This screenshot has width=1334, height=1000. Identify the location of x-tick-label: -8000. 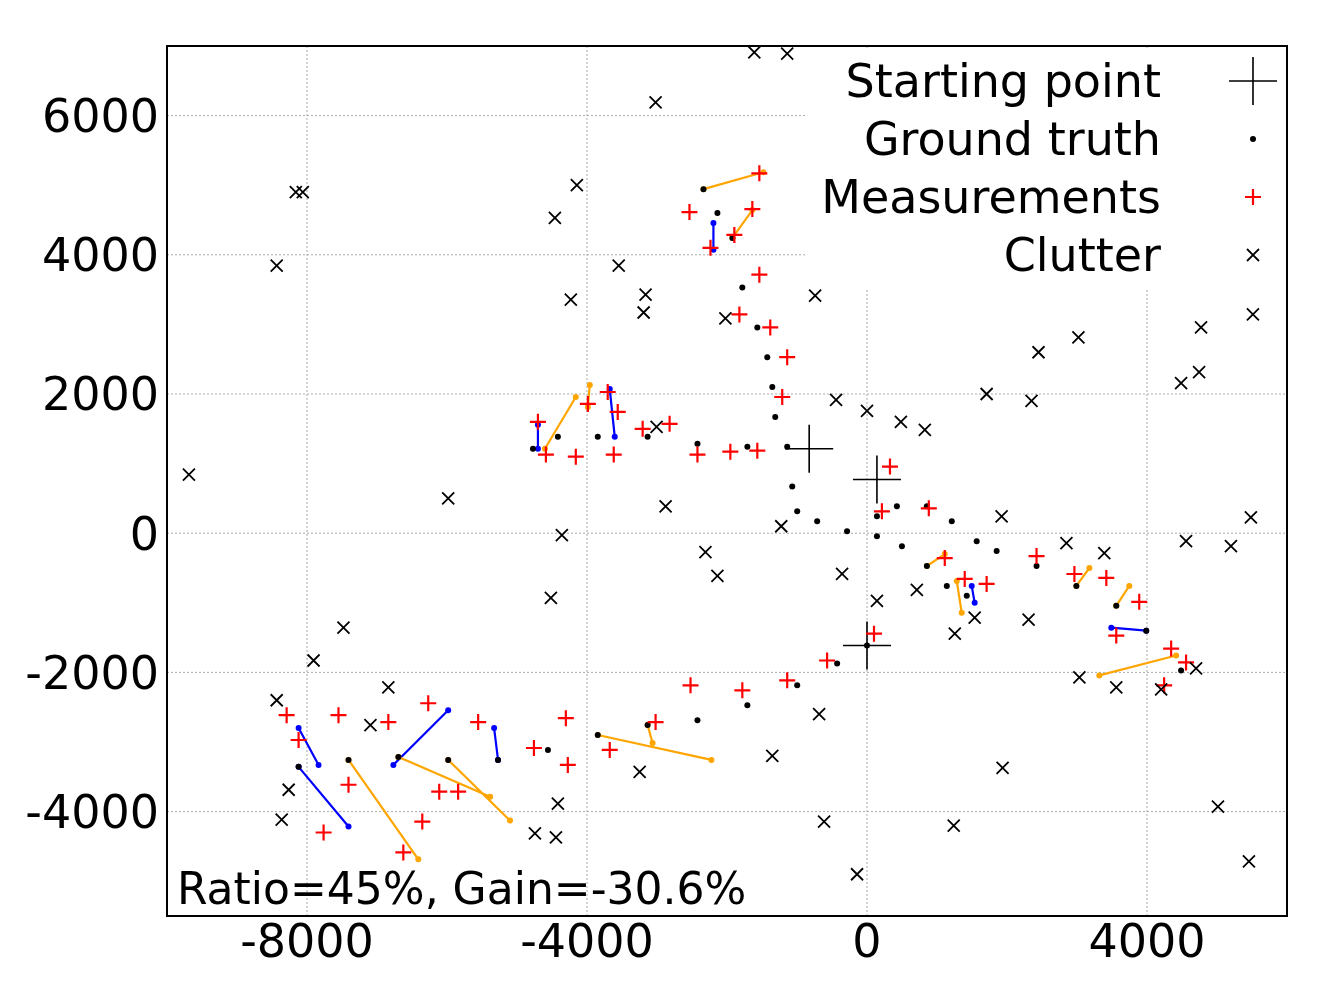
(307, 940).